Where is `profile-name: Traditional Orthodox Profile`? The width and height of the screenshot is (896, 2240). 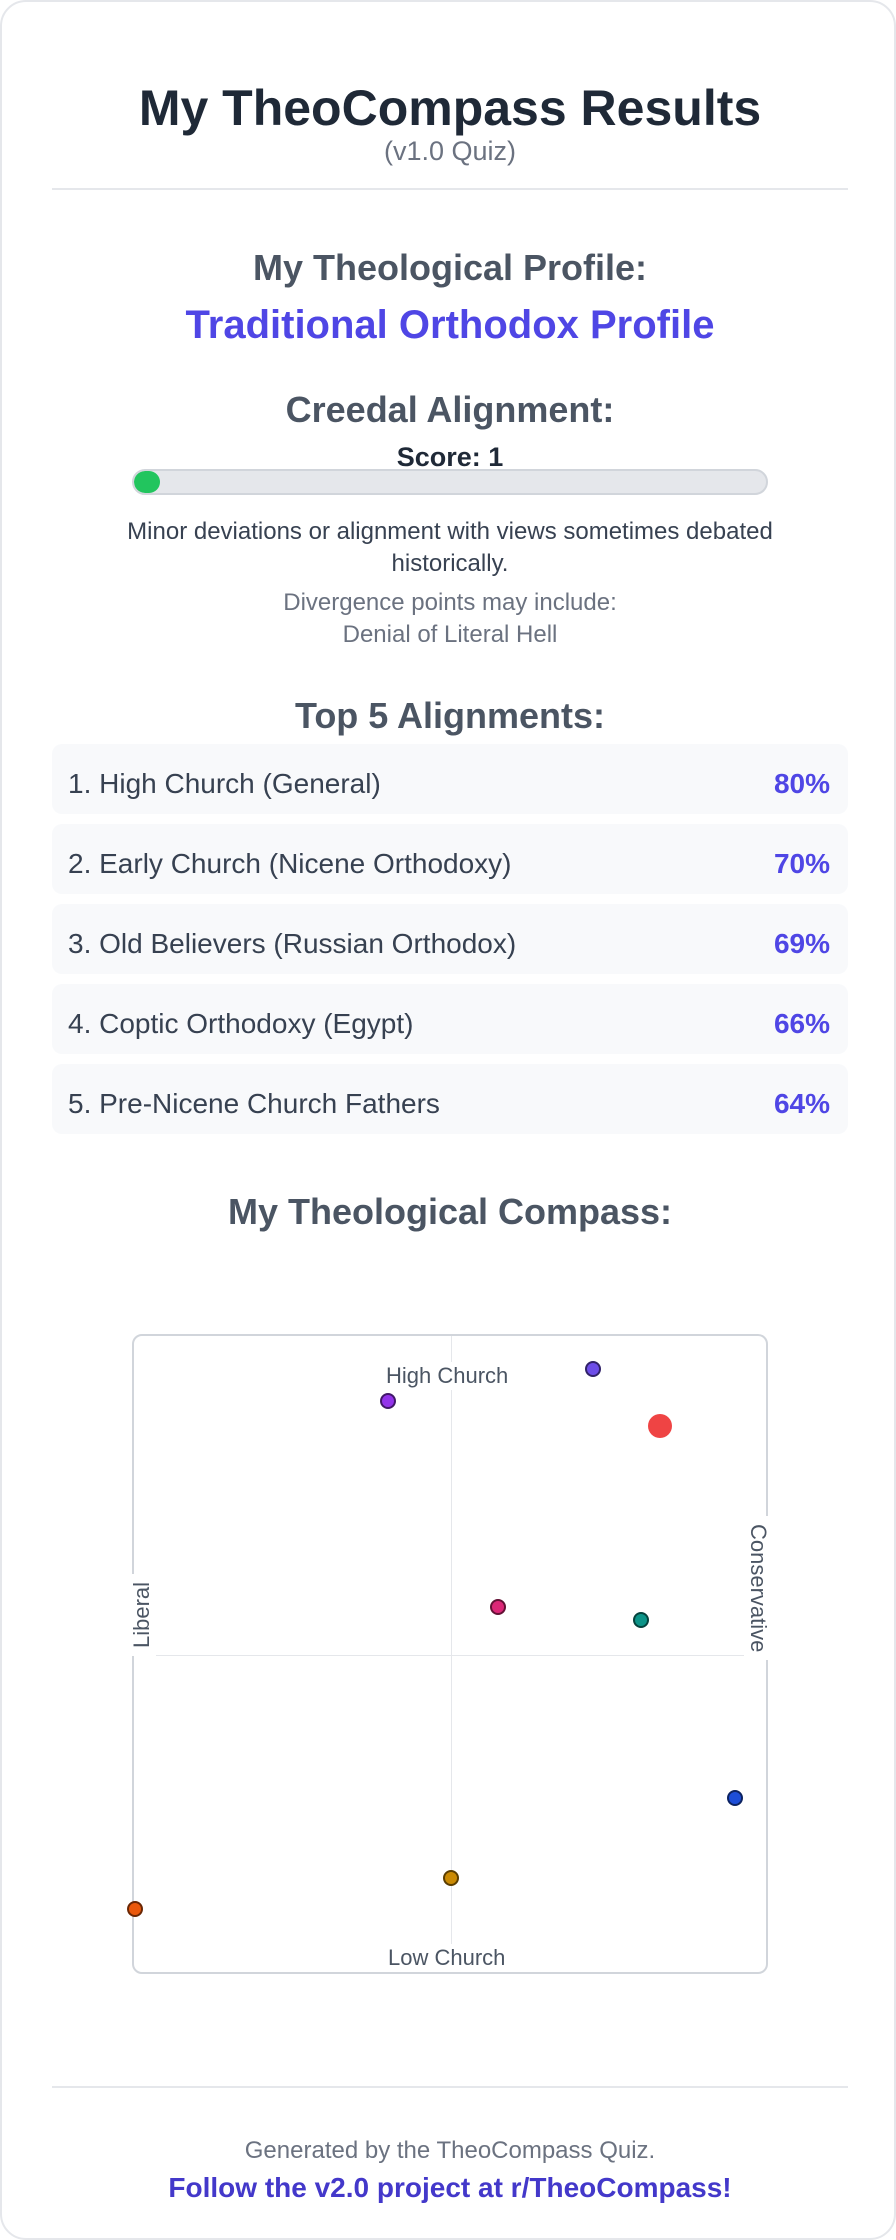 profile-name: Traditional Orthodox Profile is located at coordinates (450, 325).